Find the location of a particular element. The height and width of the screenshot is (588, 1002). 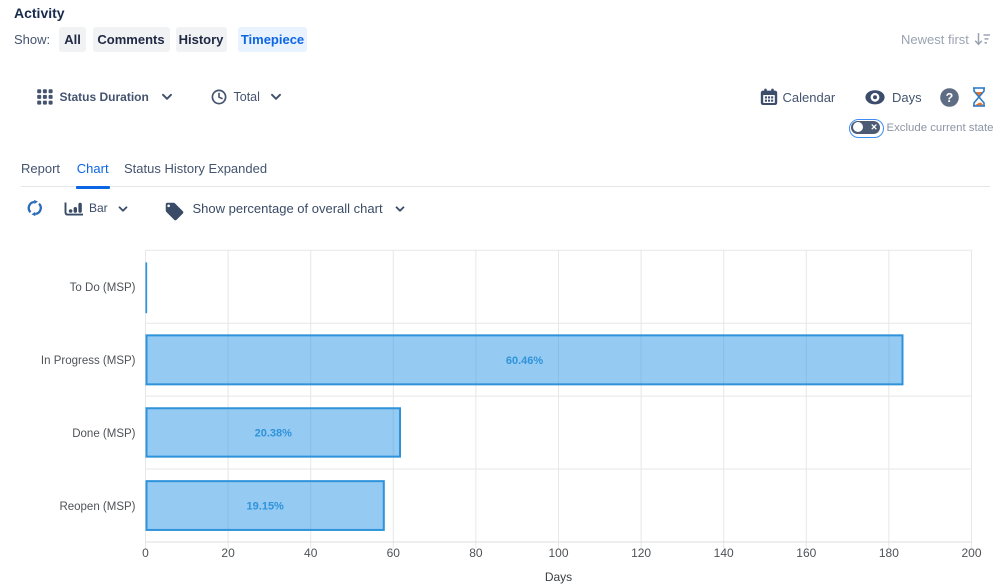

svg-text: 19.15% is located at coordinates (266, 507).